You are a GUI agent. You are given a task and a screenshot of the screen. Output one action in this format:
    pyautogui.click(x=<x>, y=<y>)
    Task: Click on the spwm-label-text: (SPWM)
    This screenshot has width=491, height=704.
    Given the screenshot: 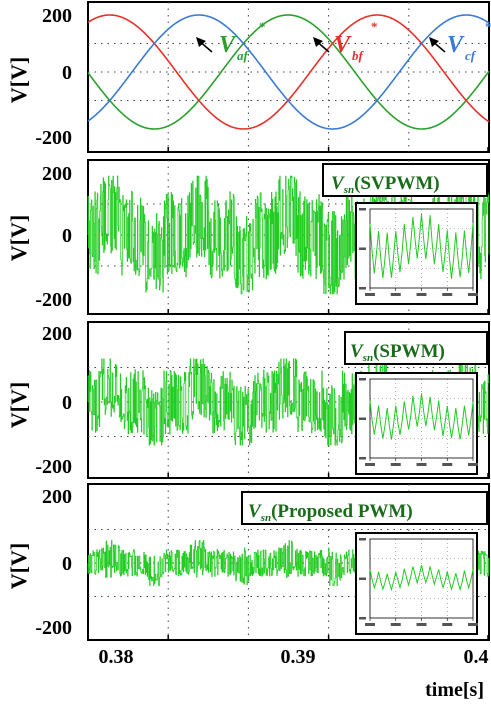 What is the action you would take?
    pyautogui.click(x=409, y=351)
    